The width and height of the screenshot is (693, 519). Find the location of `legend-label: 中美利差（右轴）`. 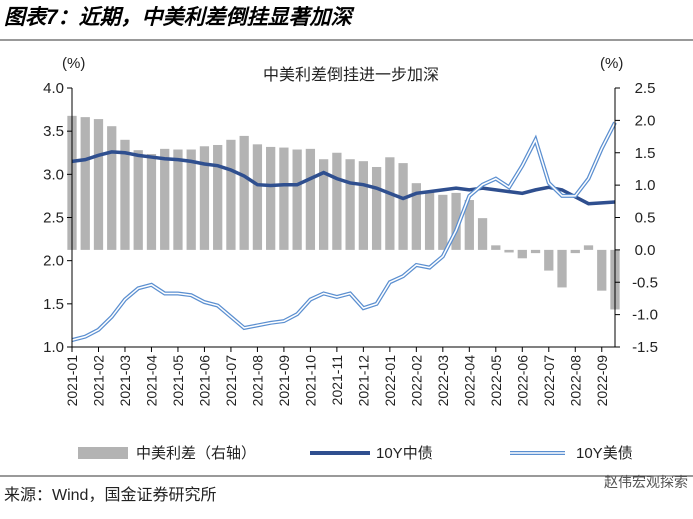

legend-label: 中美利差（右轴） is located at coordinates (196, 453).